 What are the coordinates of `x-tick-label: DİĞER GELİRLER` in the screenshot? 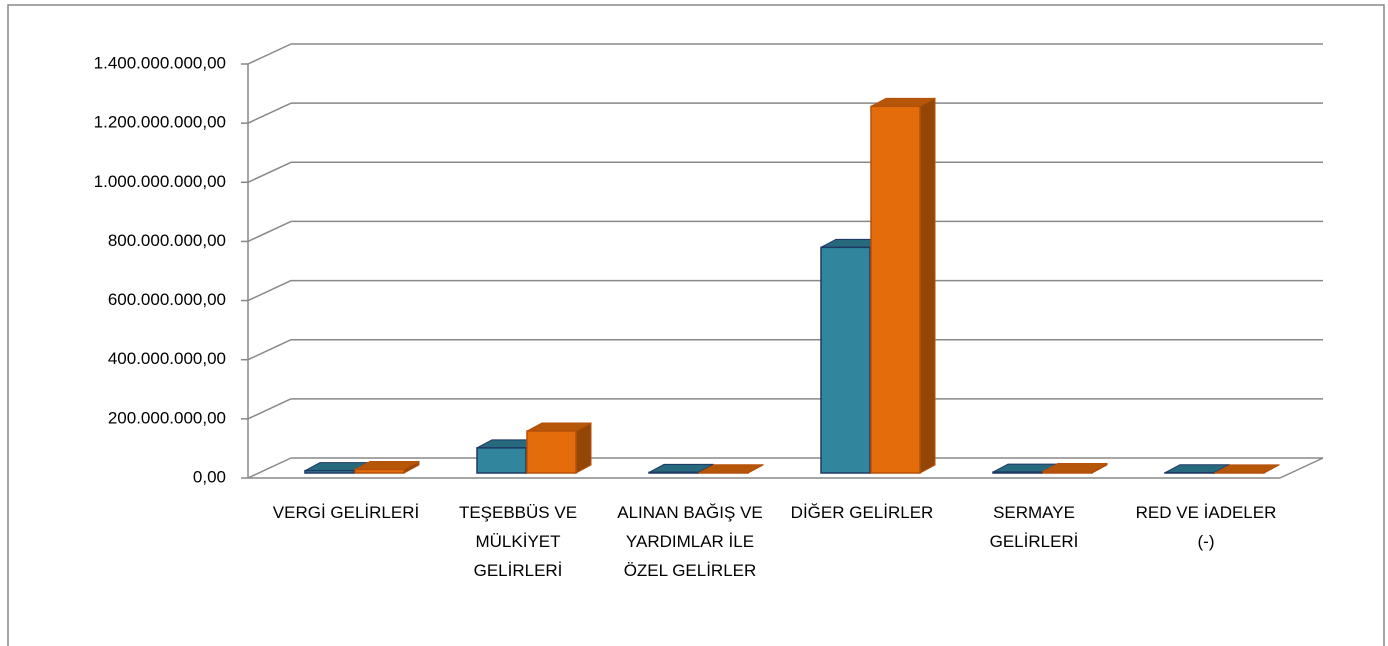 It's located at (862, 512).